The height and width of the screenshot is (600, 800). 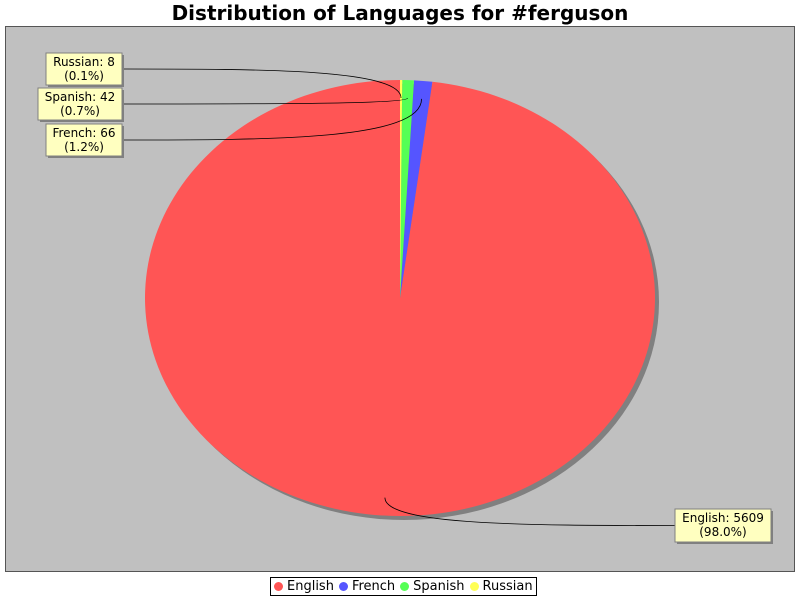 I want to click on legend-label: Spanish, so click(x=439, y=586).